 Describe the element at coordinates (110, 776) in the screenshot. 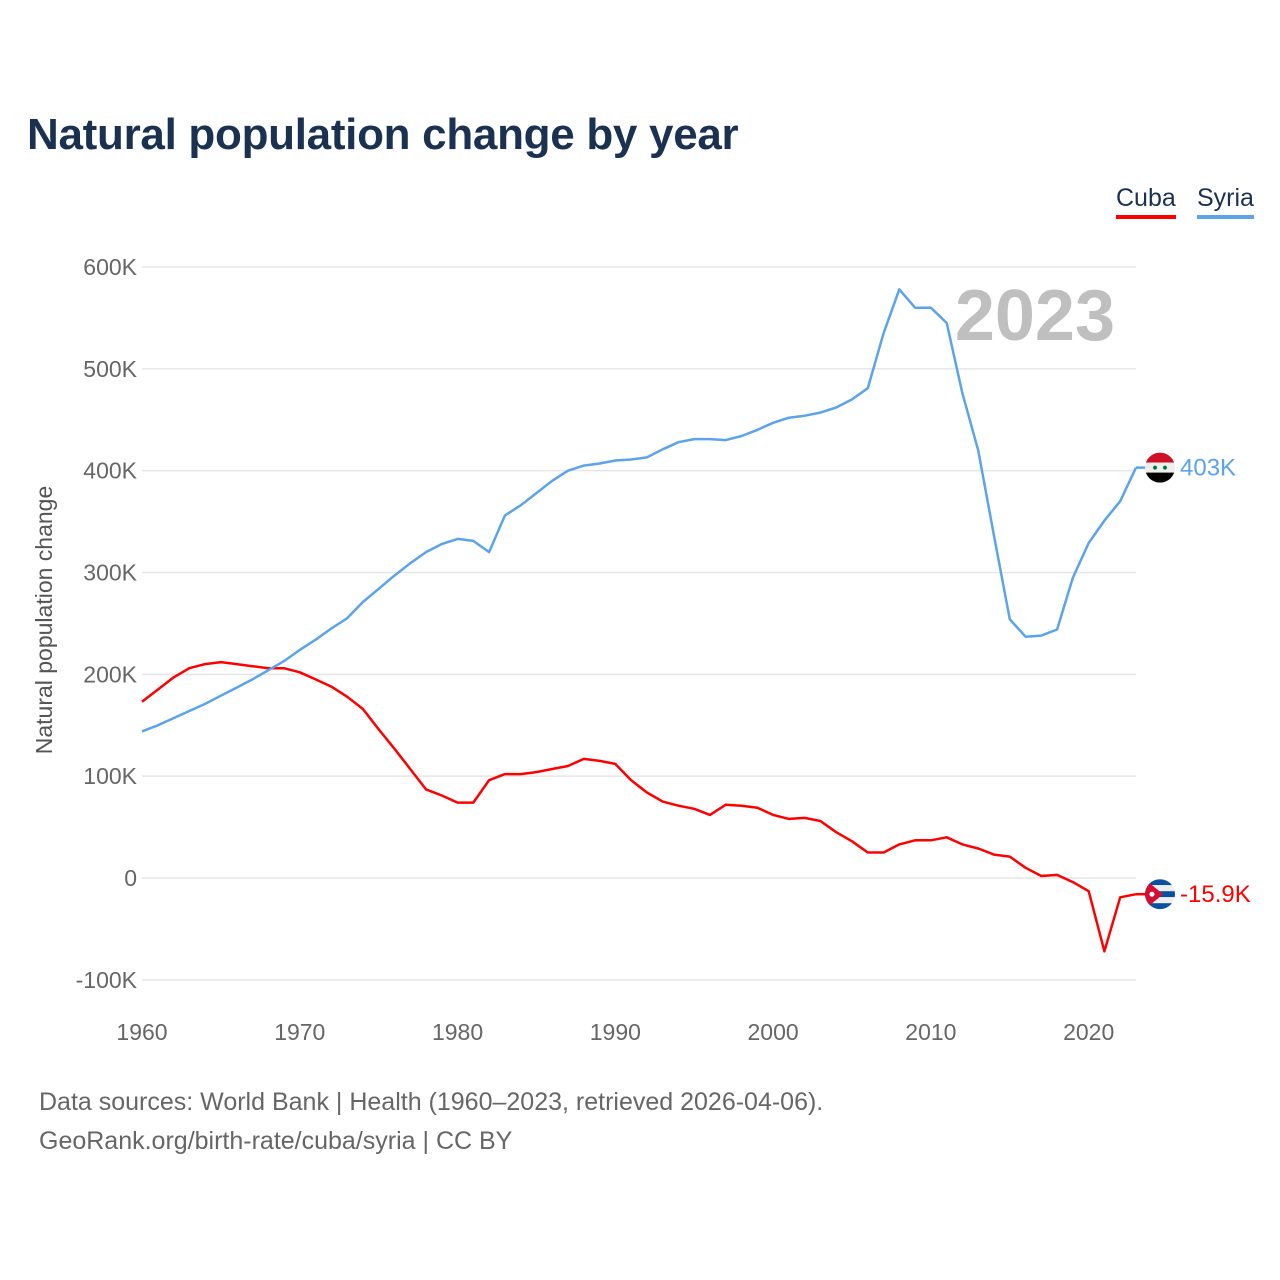

I see `y-tick-label: 100K` at that location.